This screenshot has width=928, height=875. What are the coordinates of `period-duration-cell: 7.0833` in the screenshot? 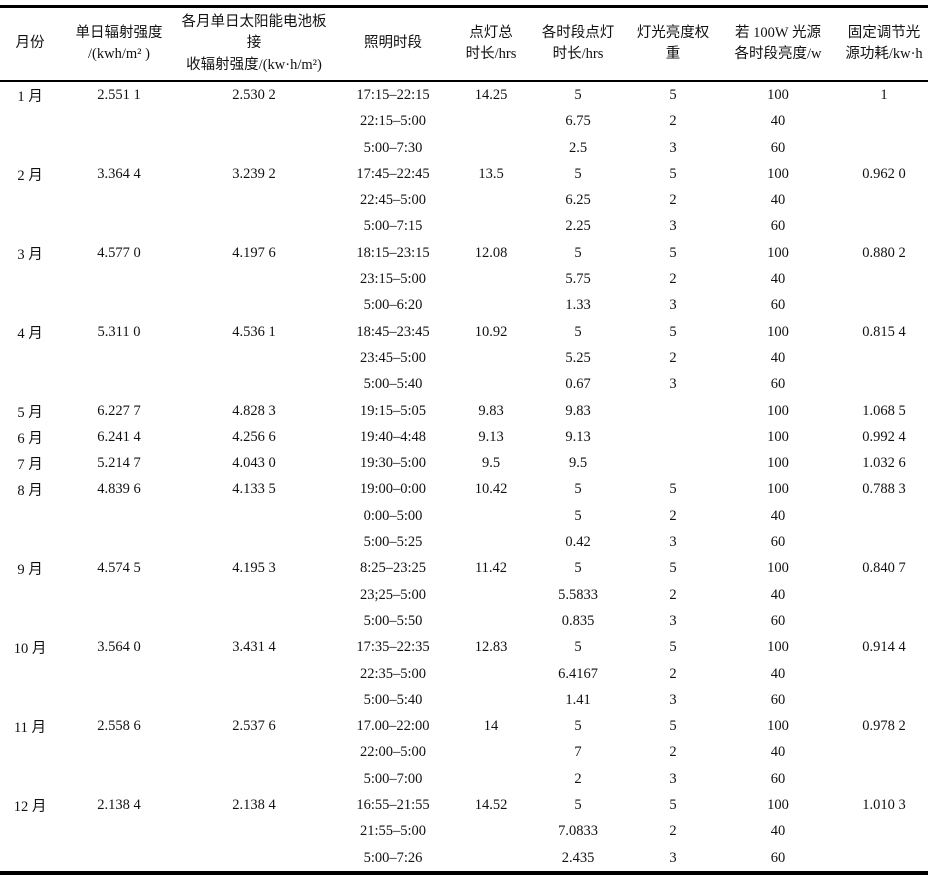 It's located at (578, 831).